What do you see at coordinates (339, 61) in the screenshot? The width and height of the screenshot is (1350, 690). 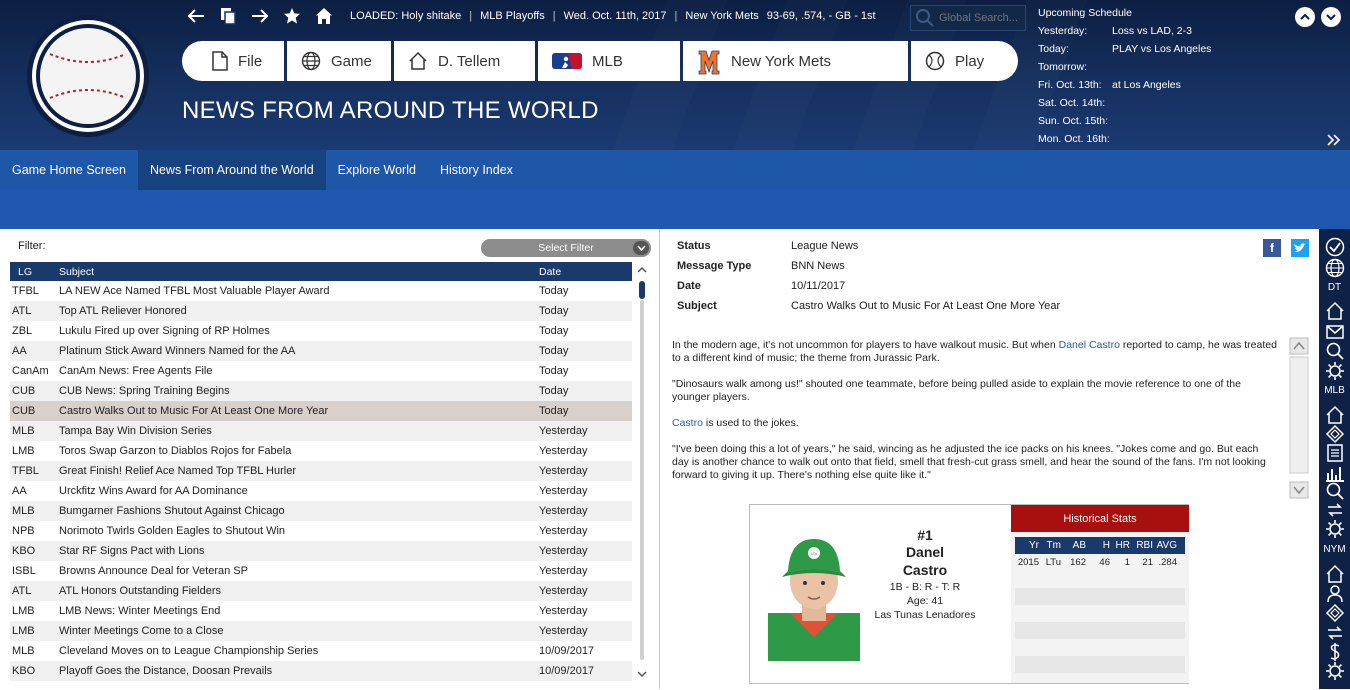 I see `game-button: Game` at bounding box center [339, 61].